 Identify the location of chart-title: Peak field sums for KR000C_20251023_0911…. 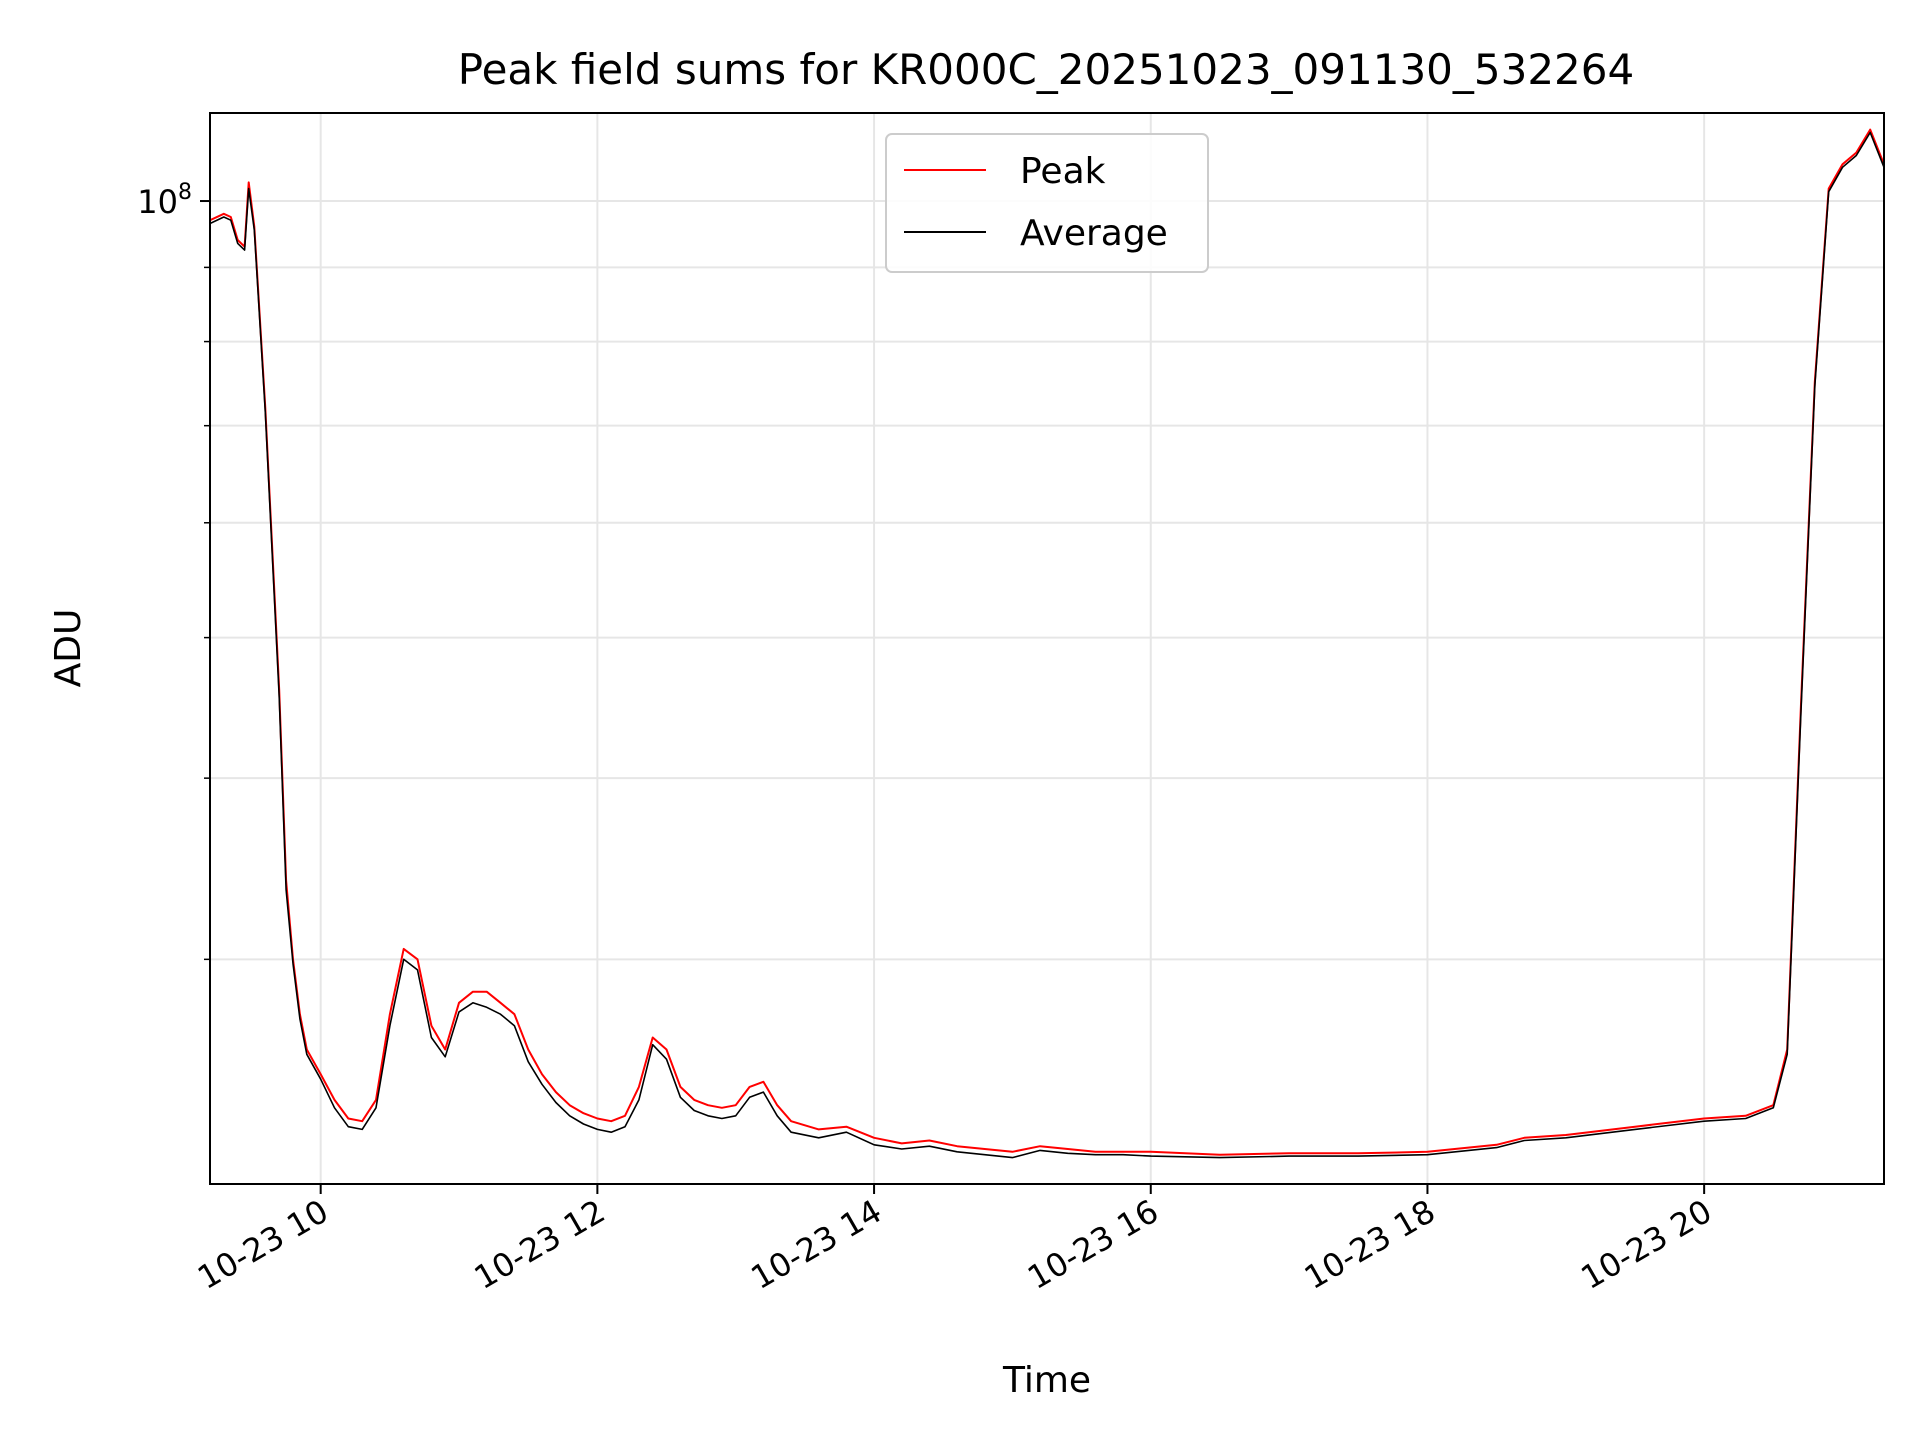
(1046, 69).